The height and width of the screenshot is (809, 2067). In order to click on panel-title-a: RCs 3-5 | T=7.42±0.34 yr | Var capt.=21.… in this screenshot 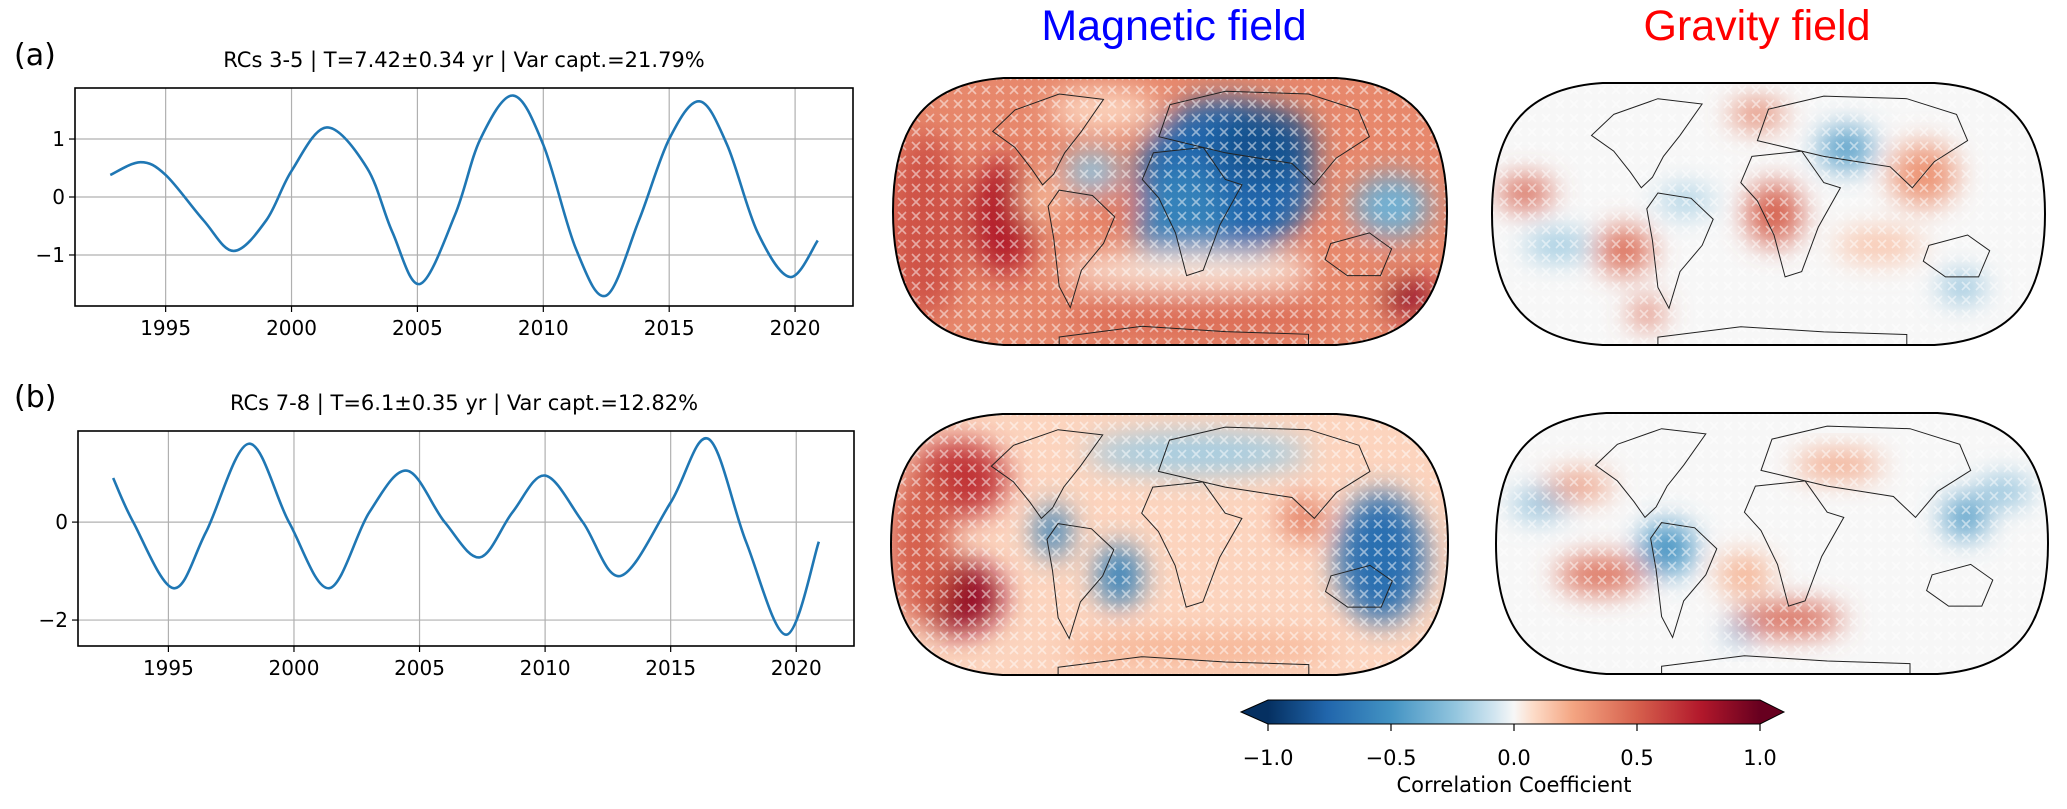, I will do `click(464, 60)`.